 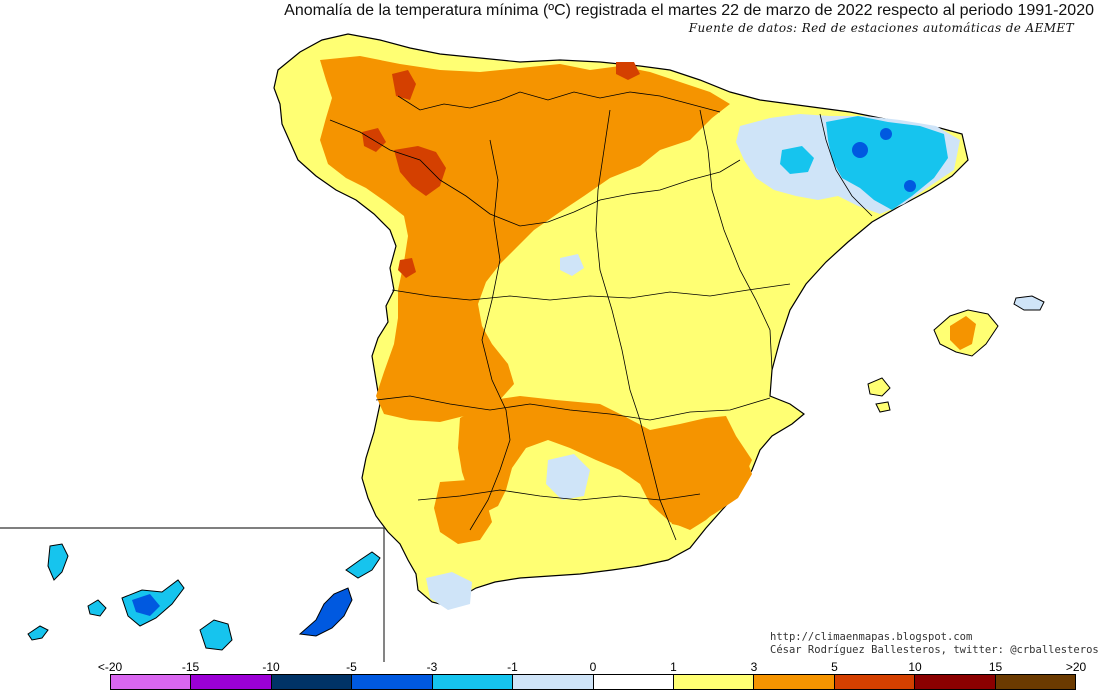 I want to click on formentera, so click(x=883, y=407).